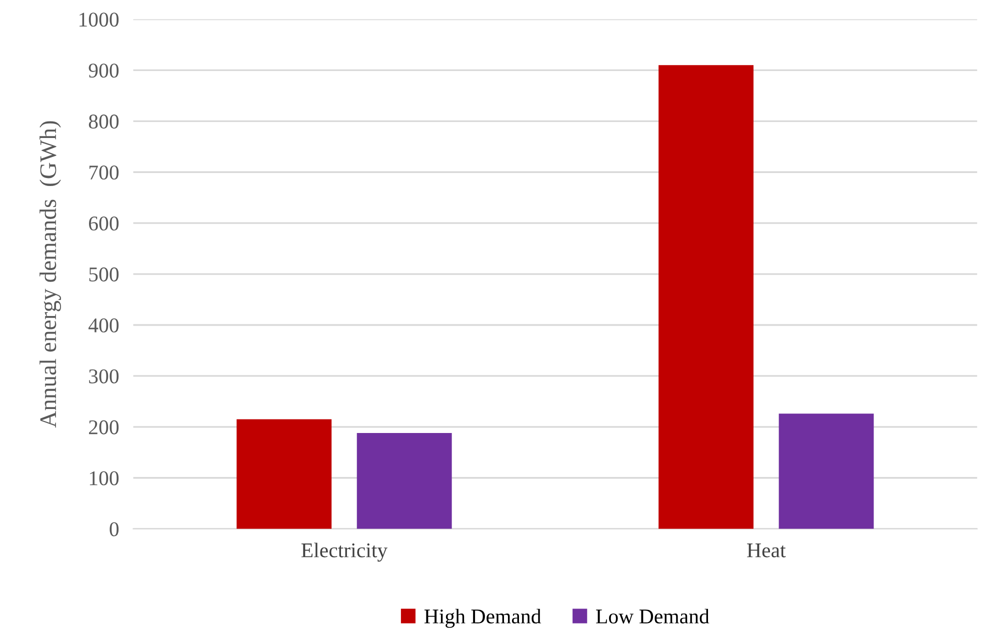 This screenshot has width=987, height=641. What do you see at coordinates (104, 223) in the screenshot?
I see `y-tick-label: 600` at bounding box center [104, 223].